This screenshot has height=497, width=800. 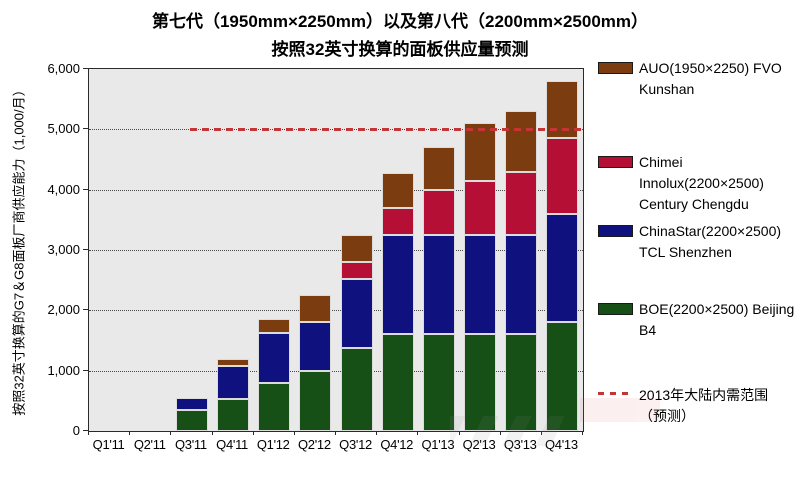 What do you see at coordinates (314, 444) in the screenshot?
I see `x-tick-label: Q2'12` at bounding box center [314, 444].